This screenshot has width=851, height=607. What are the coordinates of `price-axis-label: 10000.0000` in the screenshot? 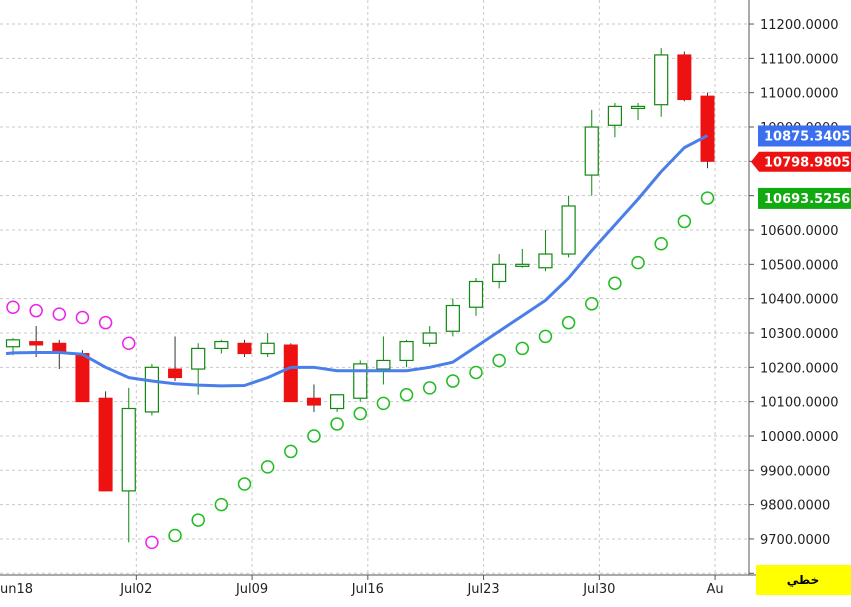 It's located at (799, 437).